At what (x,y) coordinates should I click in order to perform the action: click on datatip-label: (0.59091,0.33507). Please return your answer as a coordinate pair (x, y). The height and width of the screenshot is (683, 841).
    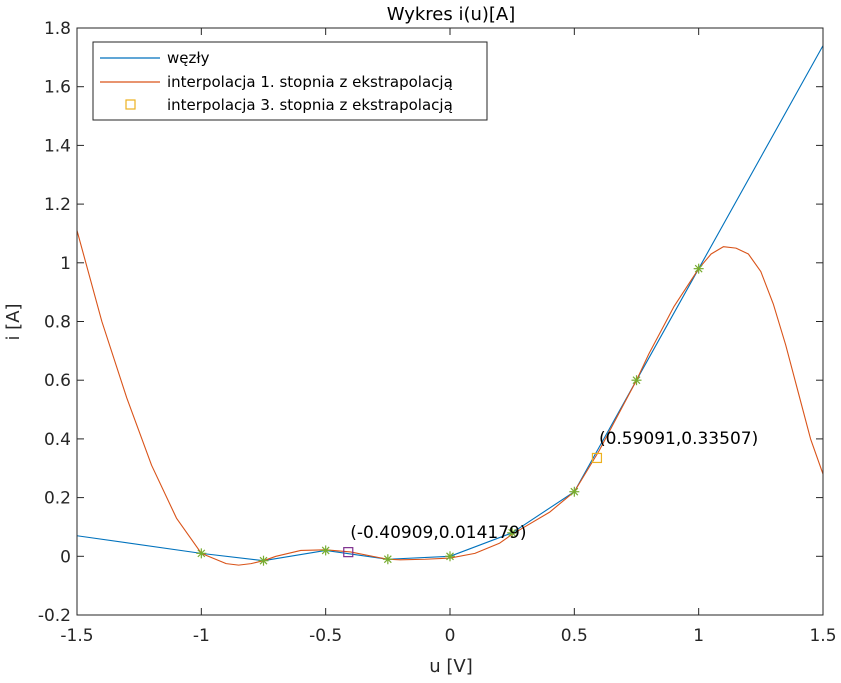
    Looking at the image, I should click on (678, 439).